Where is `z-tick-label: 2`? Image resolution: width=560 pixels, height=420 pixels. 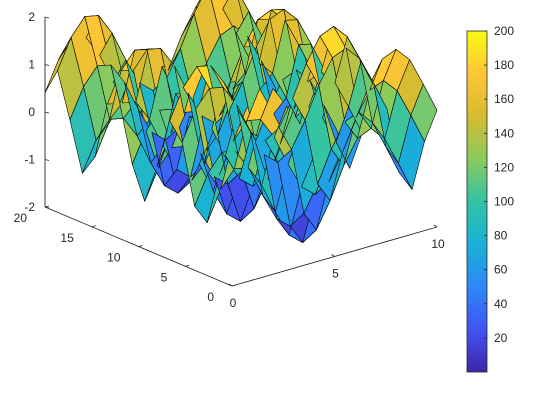
z-tick-label: 2 is located at coordinates (31, 17).